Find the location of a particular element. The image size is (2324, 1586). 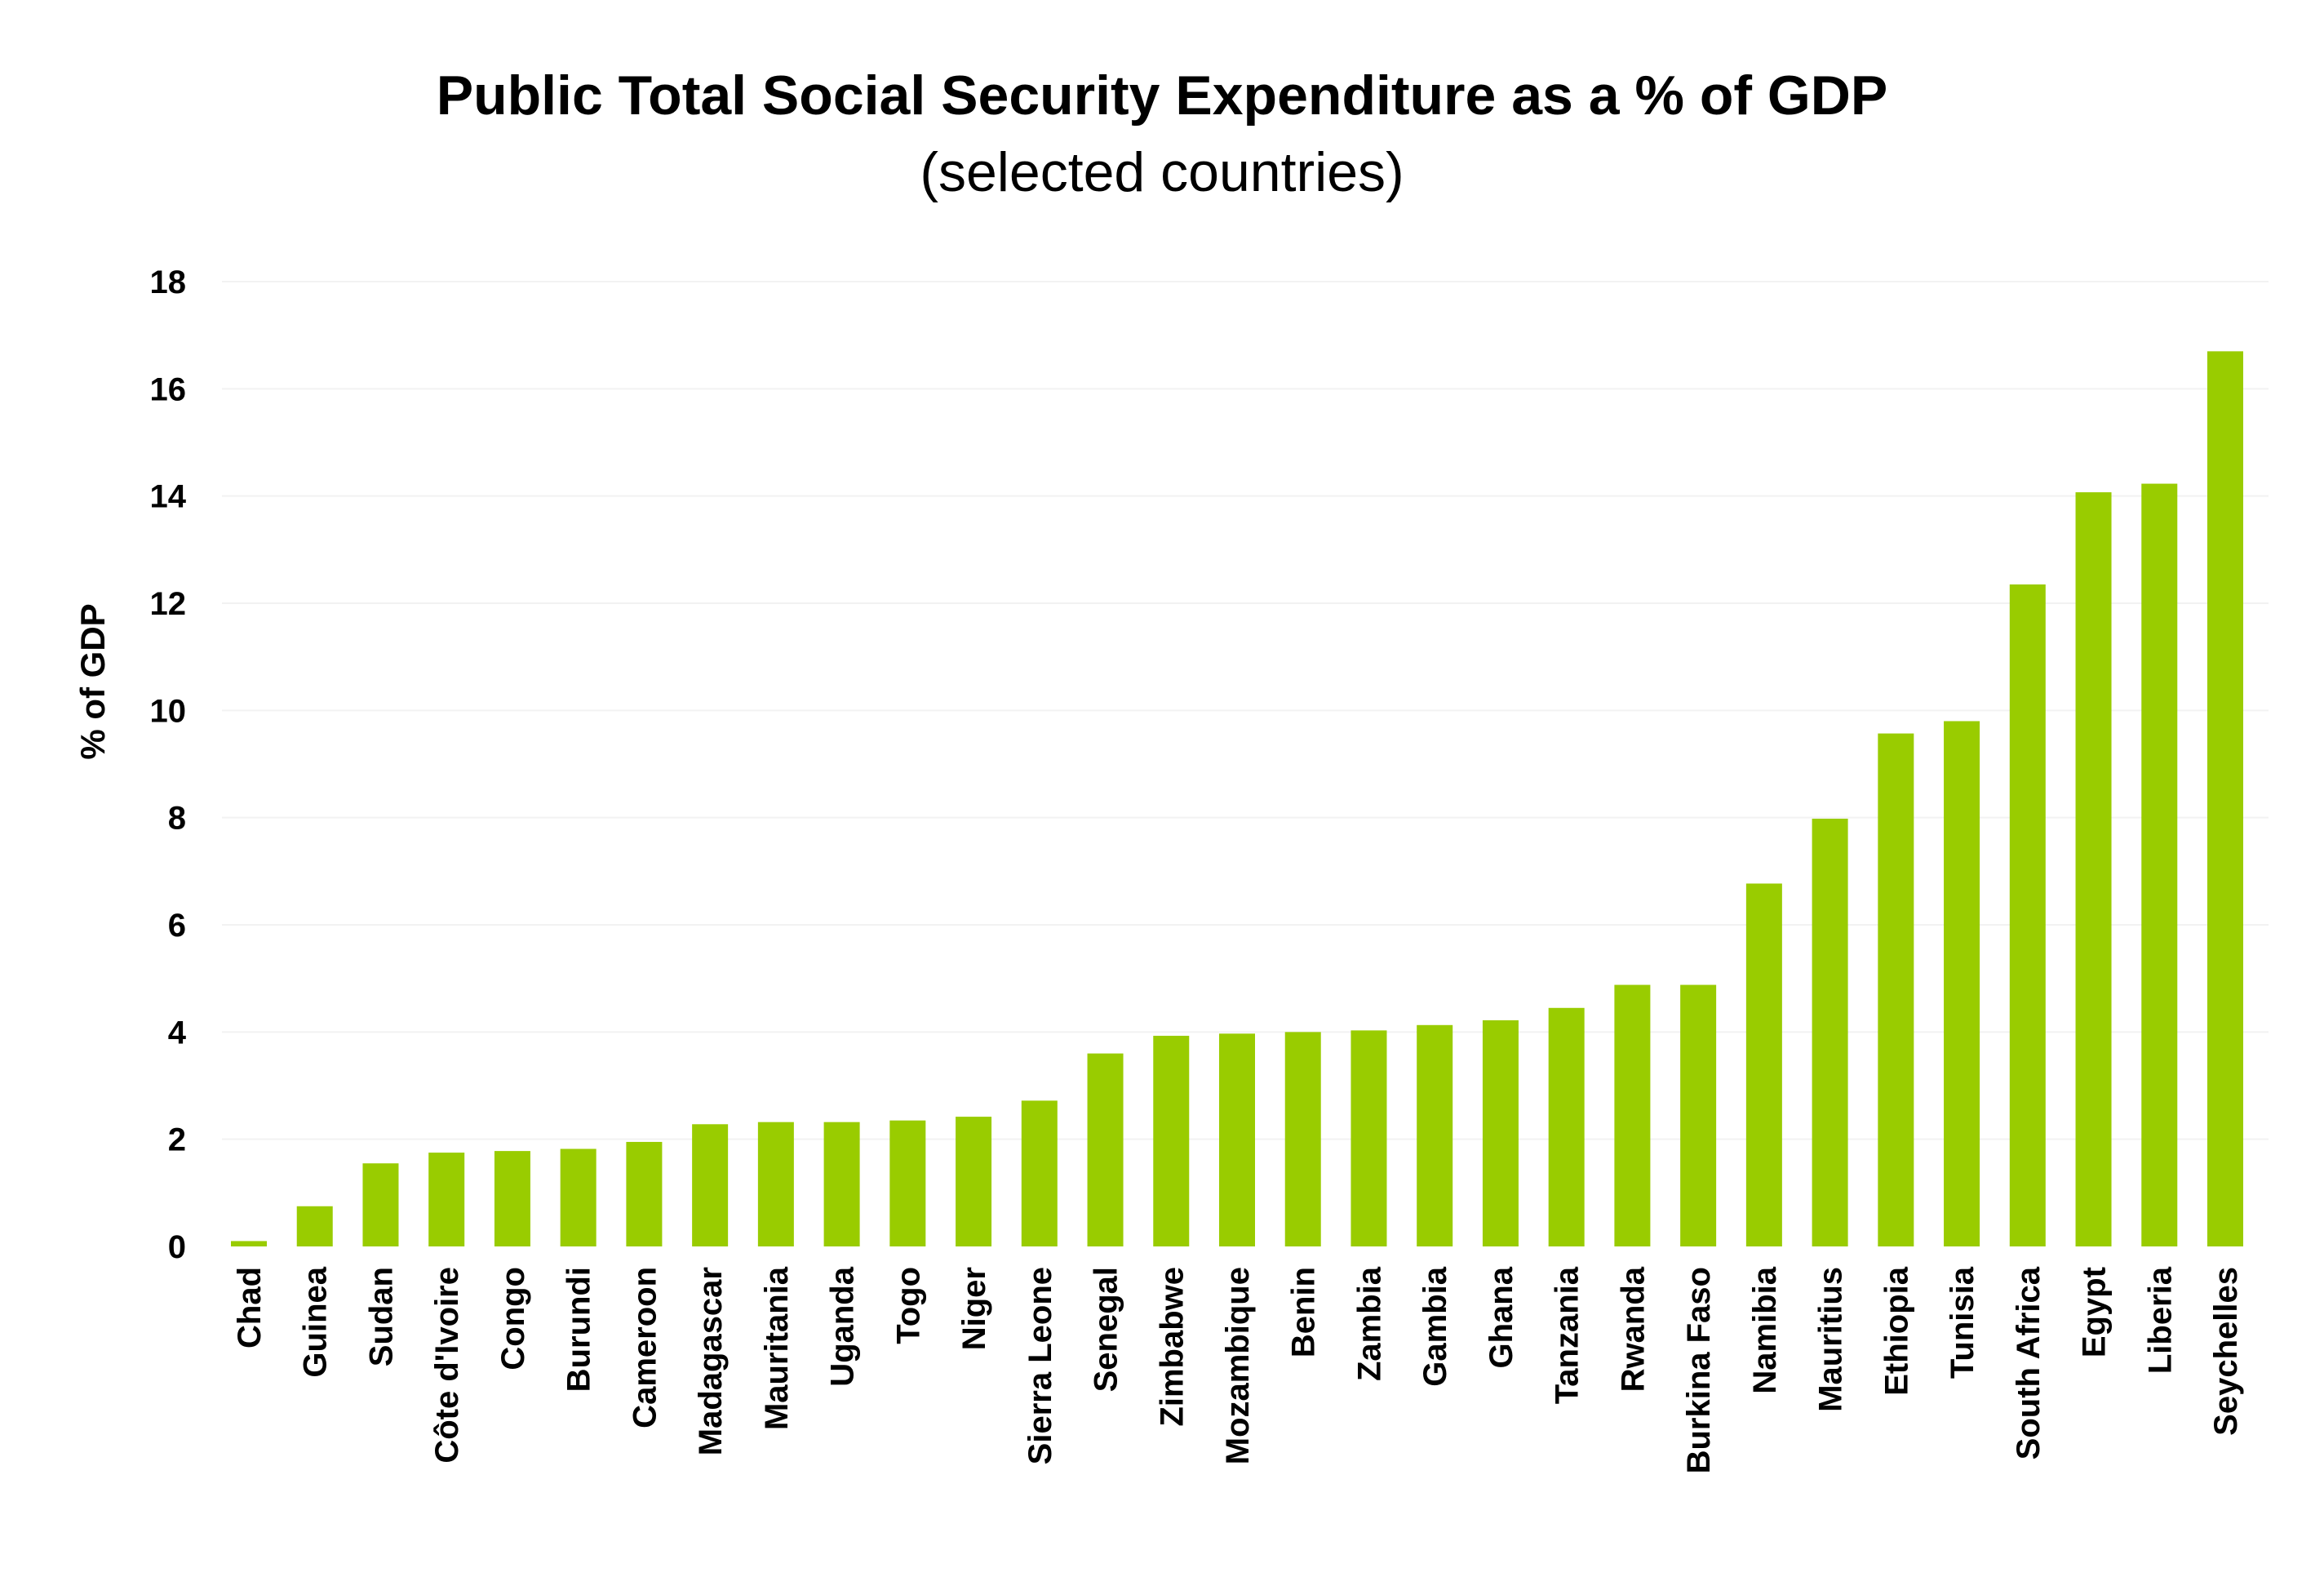

x-tick-label: Burkina Faso is located at coordinates (1699, 1370).